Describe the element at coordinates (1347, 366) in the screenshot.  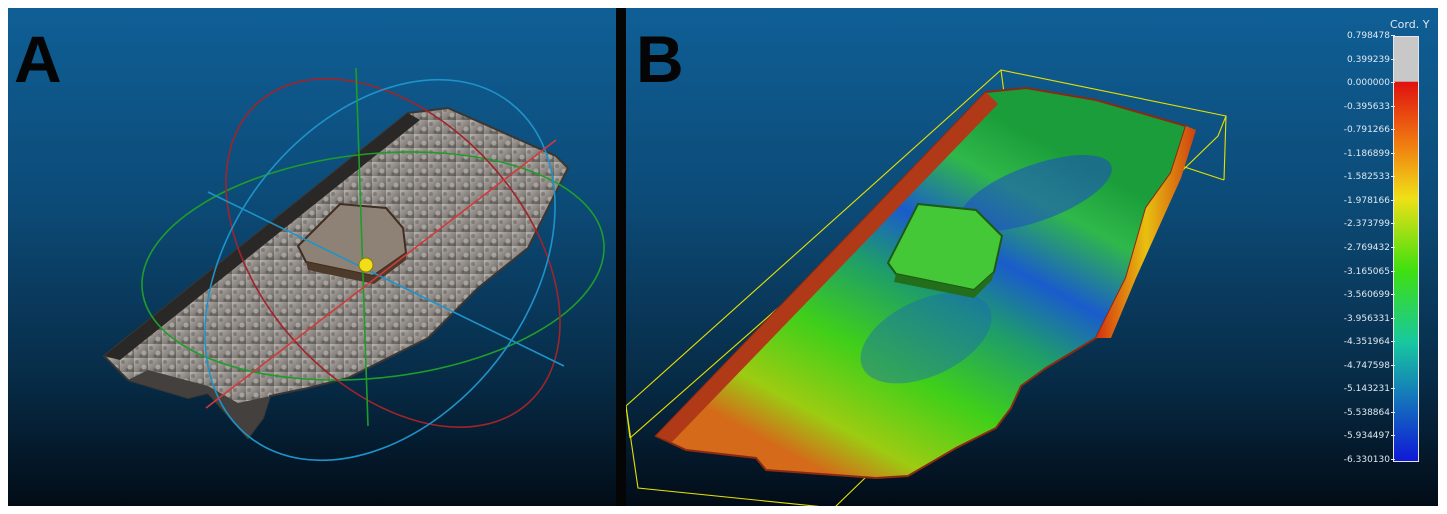
I see `color-scale-tick: -4.747598` at that location.